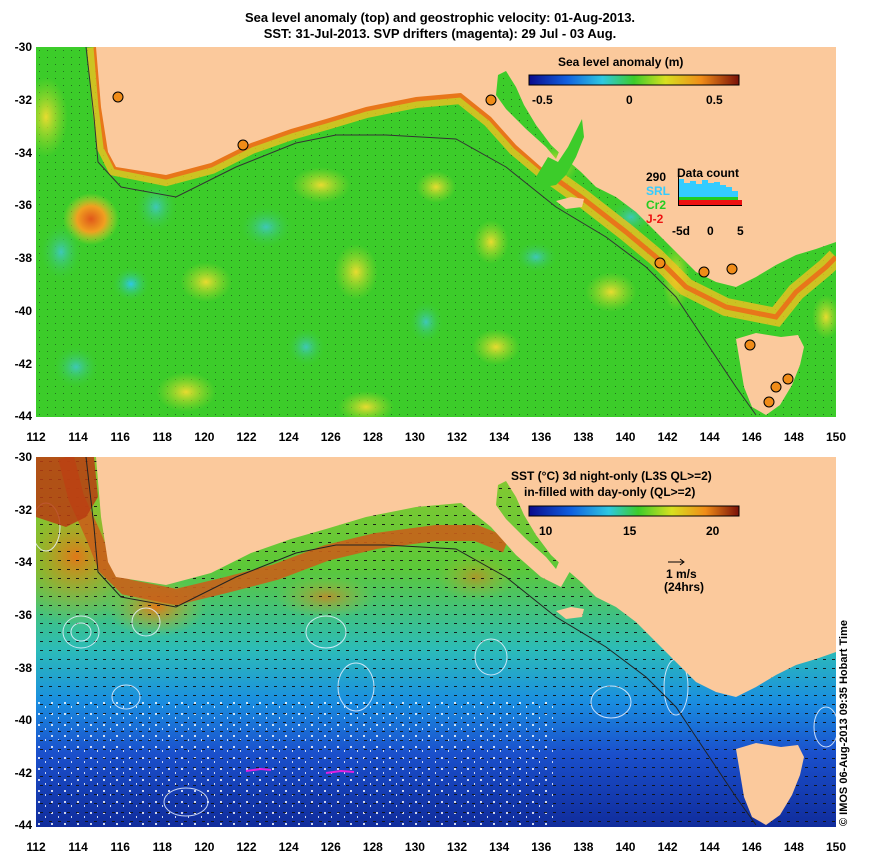 This screenshot has width=880, height=860. I want to click on top-x-tick-142: 142, so click(667, 437).